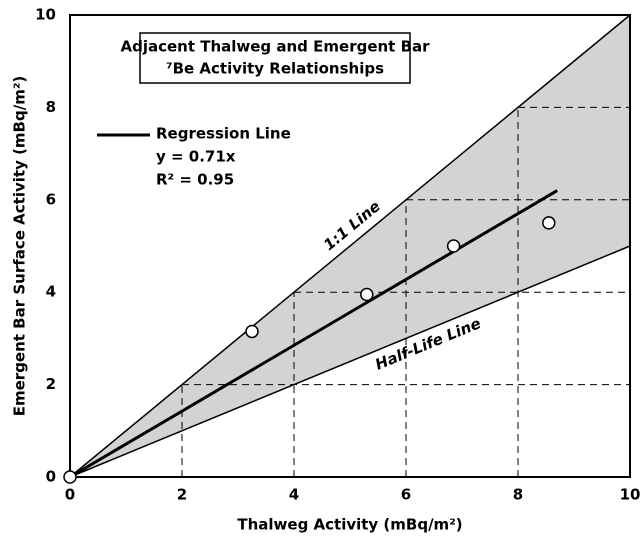  Describe the element at coordinates (195, 180) in the screenshot. I see `annotation: R² = 0.95` at that location.